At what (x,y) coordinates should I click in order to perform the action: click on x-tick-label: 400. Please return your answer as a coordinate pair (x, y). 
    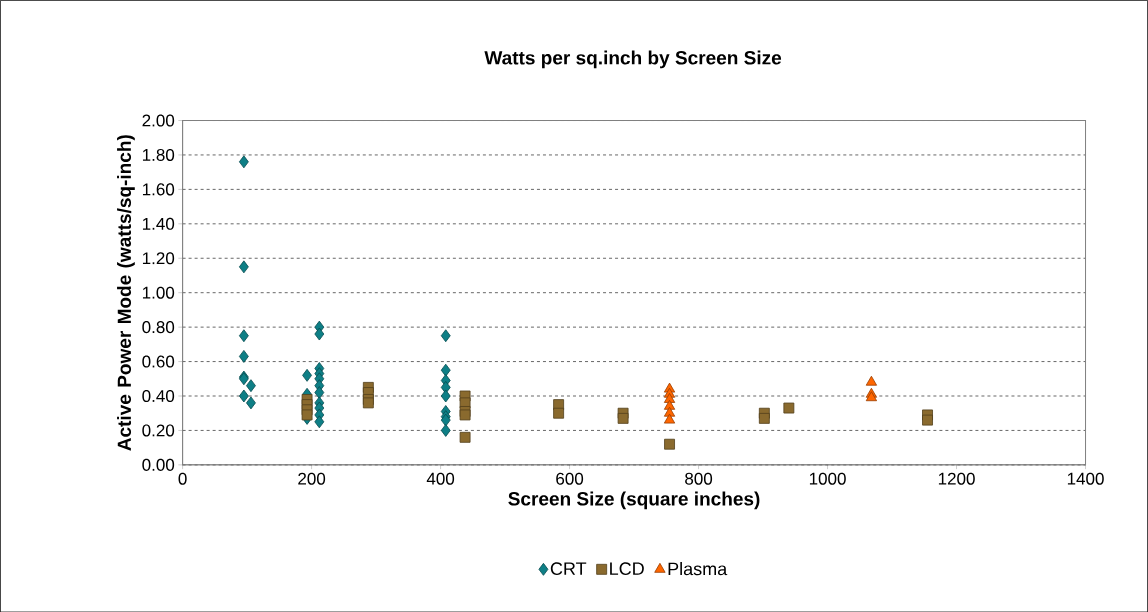
    Looking at the image, I should click on (440, 478).